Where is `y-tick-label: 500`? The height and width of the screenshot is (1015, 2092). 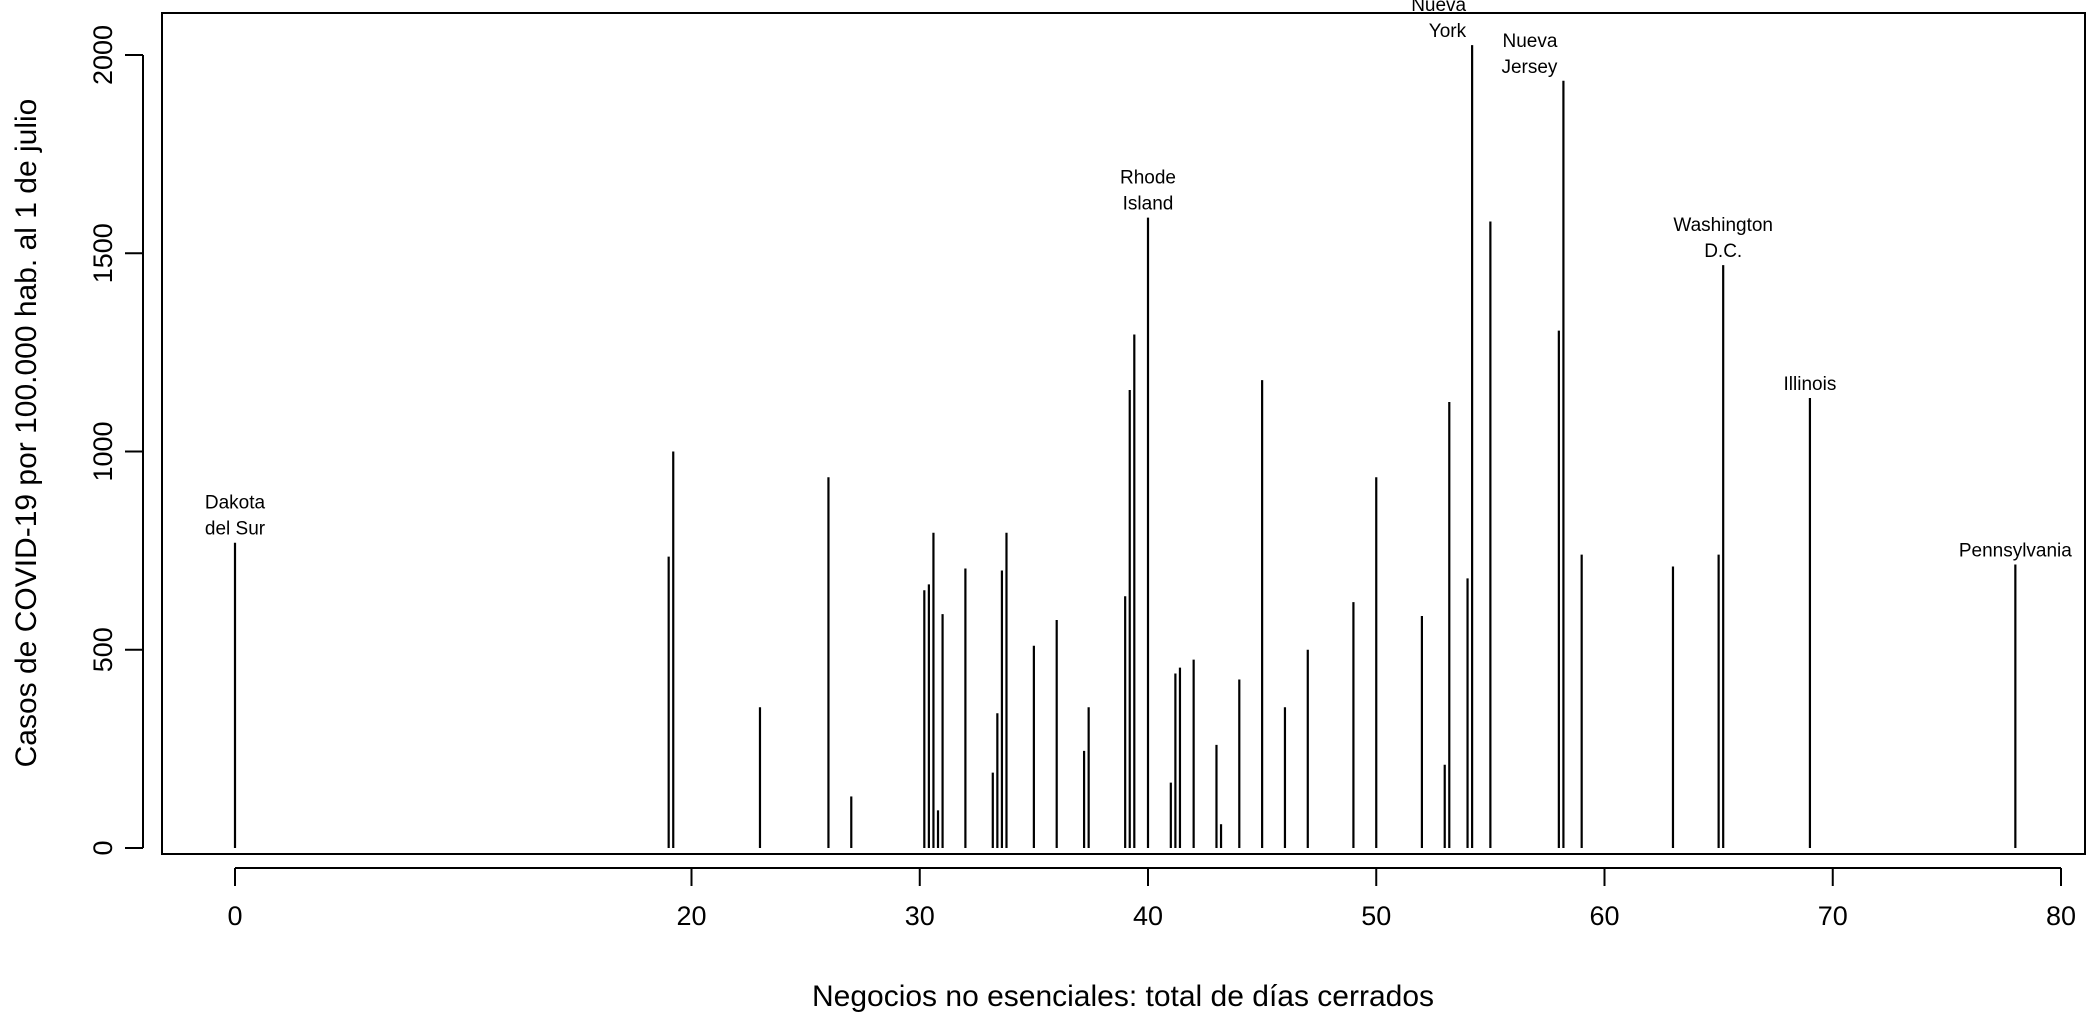
y-tick-label: 500 is located at coordinates (103, 649).